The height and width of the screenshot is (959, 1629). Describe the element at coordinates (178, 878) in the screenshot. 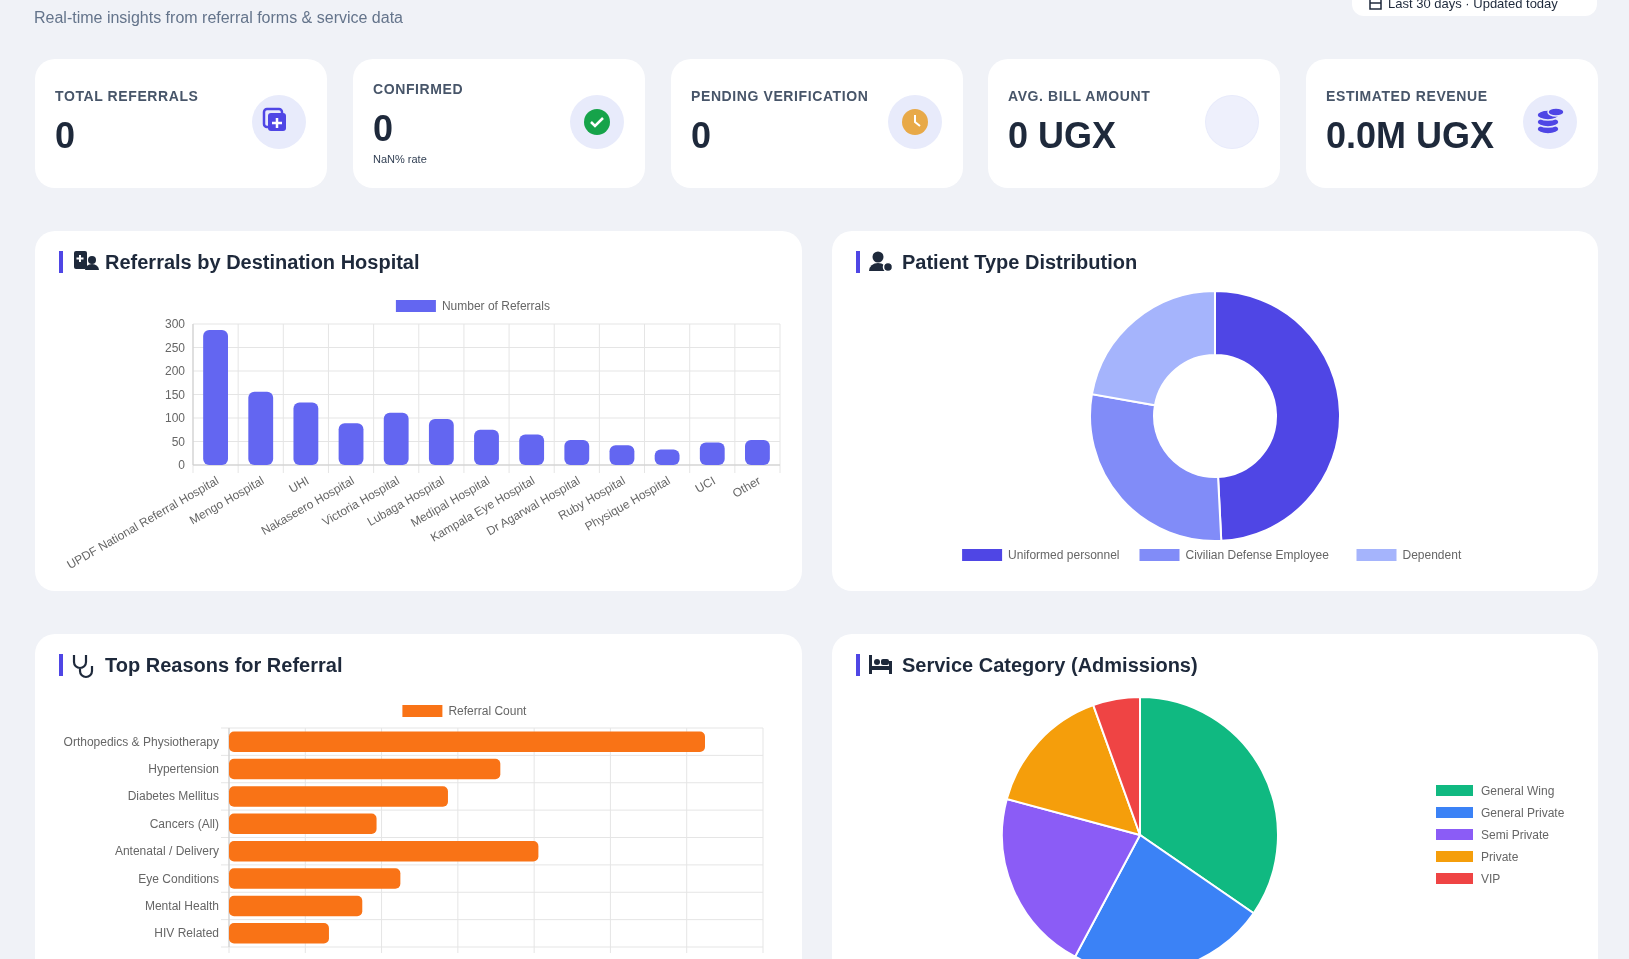

I see `y-tick-label: Eye Conditions` at that location.